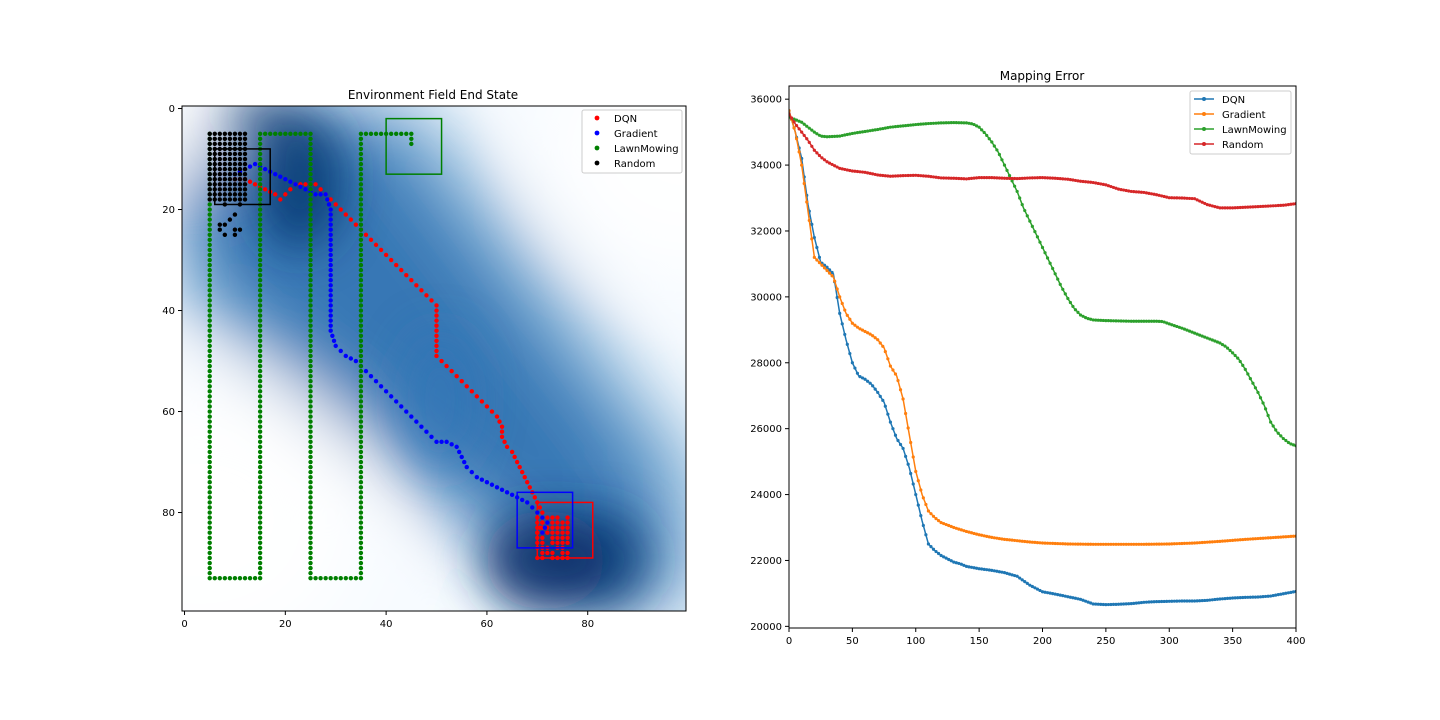  What do you see at coordinates (1042, 161) in the screenshot?
I see `series-random` at bounding box center [1042, 161].